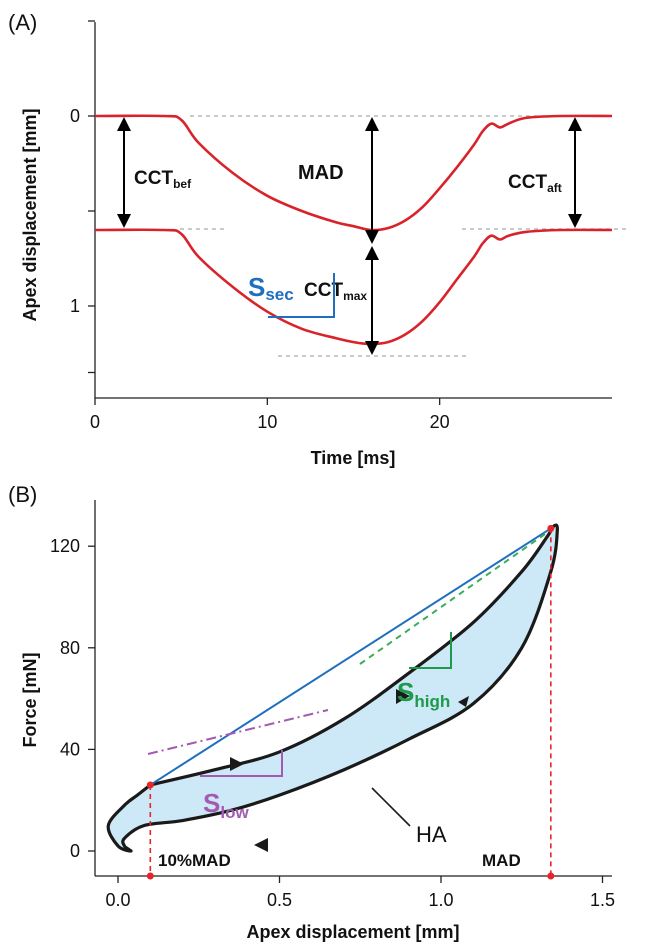  What do you see at coordinates (70, 648) in the screenshot?
I see `y-tick-label: 80` at bounding box center [70, 648].